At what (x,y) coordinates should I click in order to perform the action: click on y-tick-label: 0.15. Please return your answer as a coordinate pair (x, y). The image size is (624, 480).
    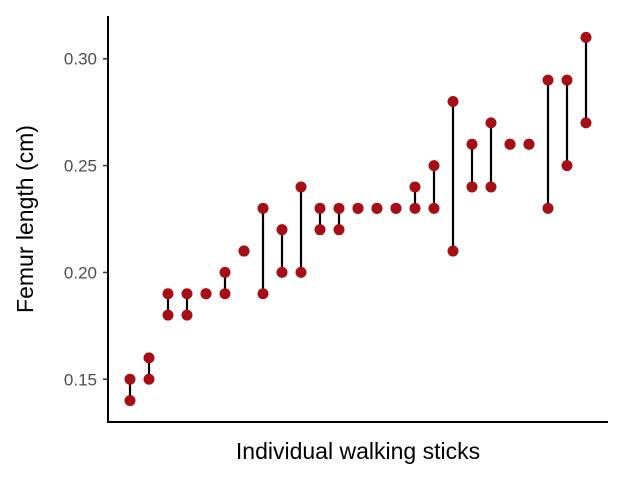
    Looking at the image, I should click on (80, 379).